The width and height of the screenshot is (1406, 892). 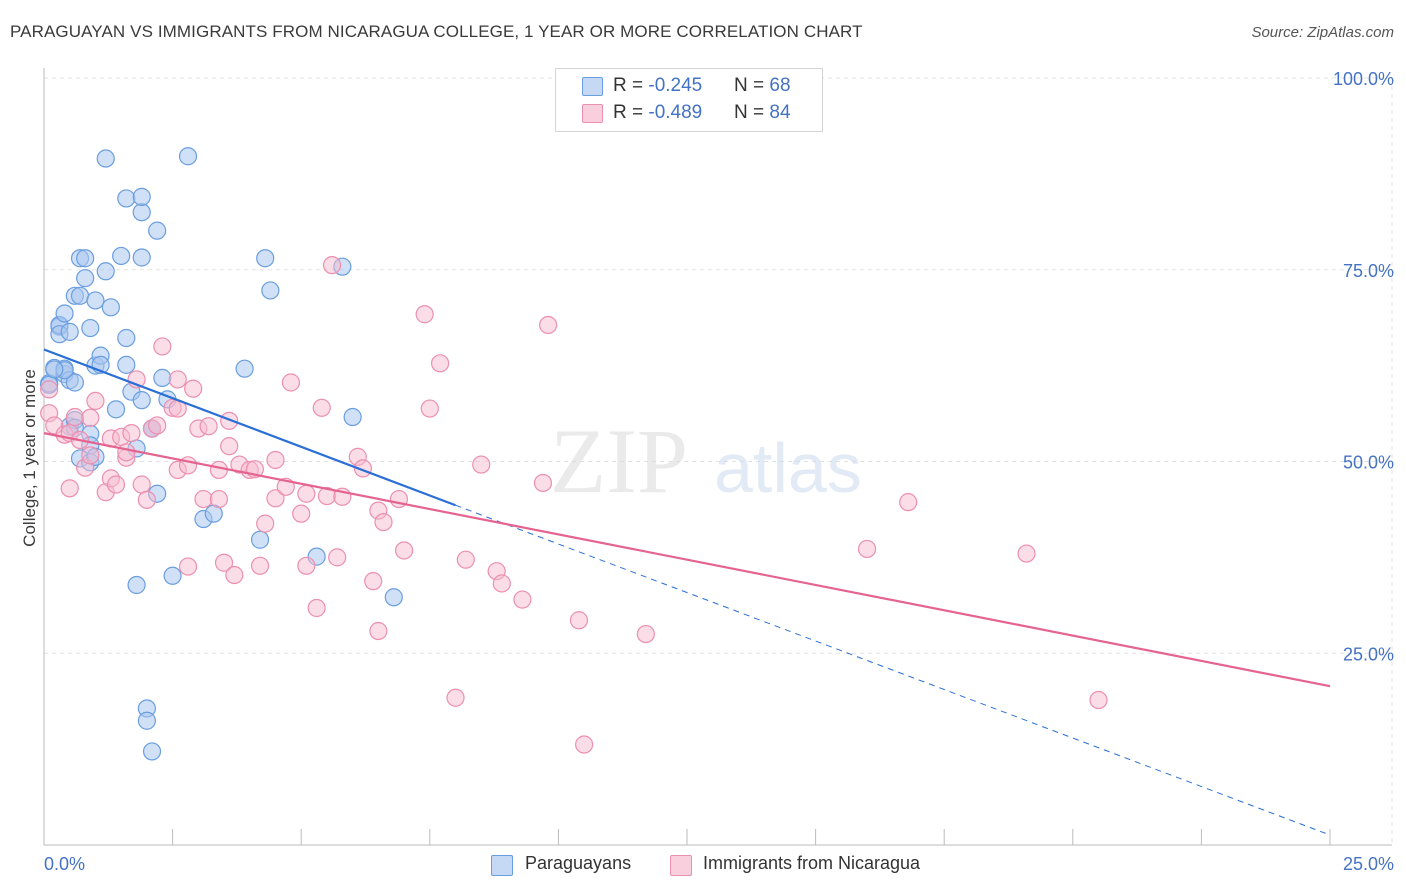 I want to click on legend-n: N = 84, so click(x=762, y=113).